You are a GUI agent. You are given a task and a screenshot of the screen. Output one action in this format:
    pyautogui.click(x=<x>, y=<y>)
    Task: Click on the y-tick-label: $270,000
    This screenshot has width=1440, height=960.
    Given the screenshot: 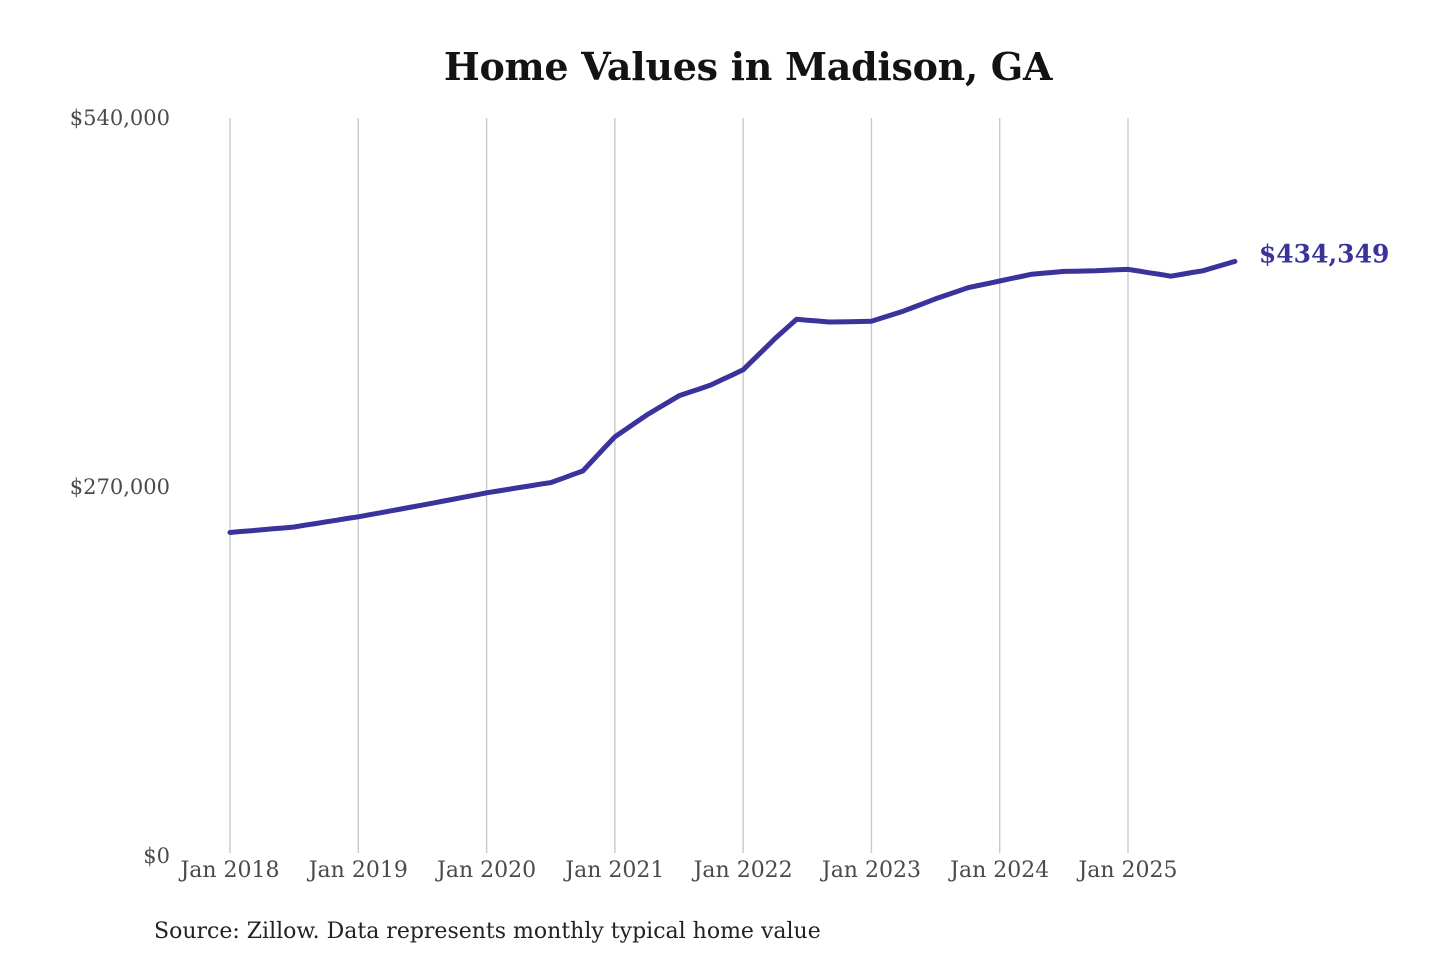 What is the action you would take?
    pyautogui.click(x=120, y=487)
    